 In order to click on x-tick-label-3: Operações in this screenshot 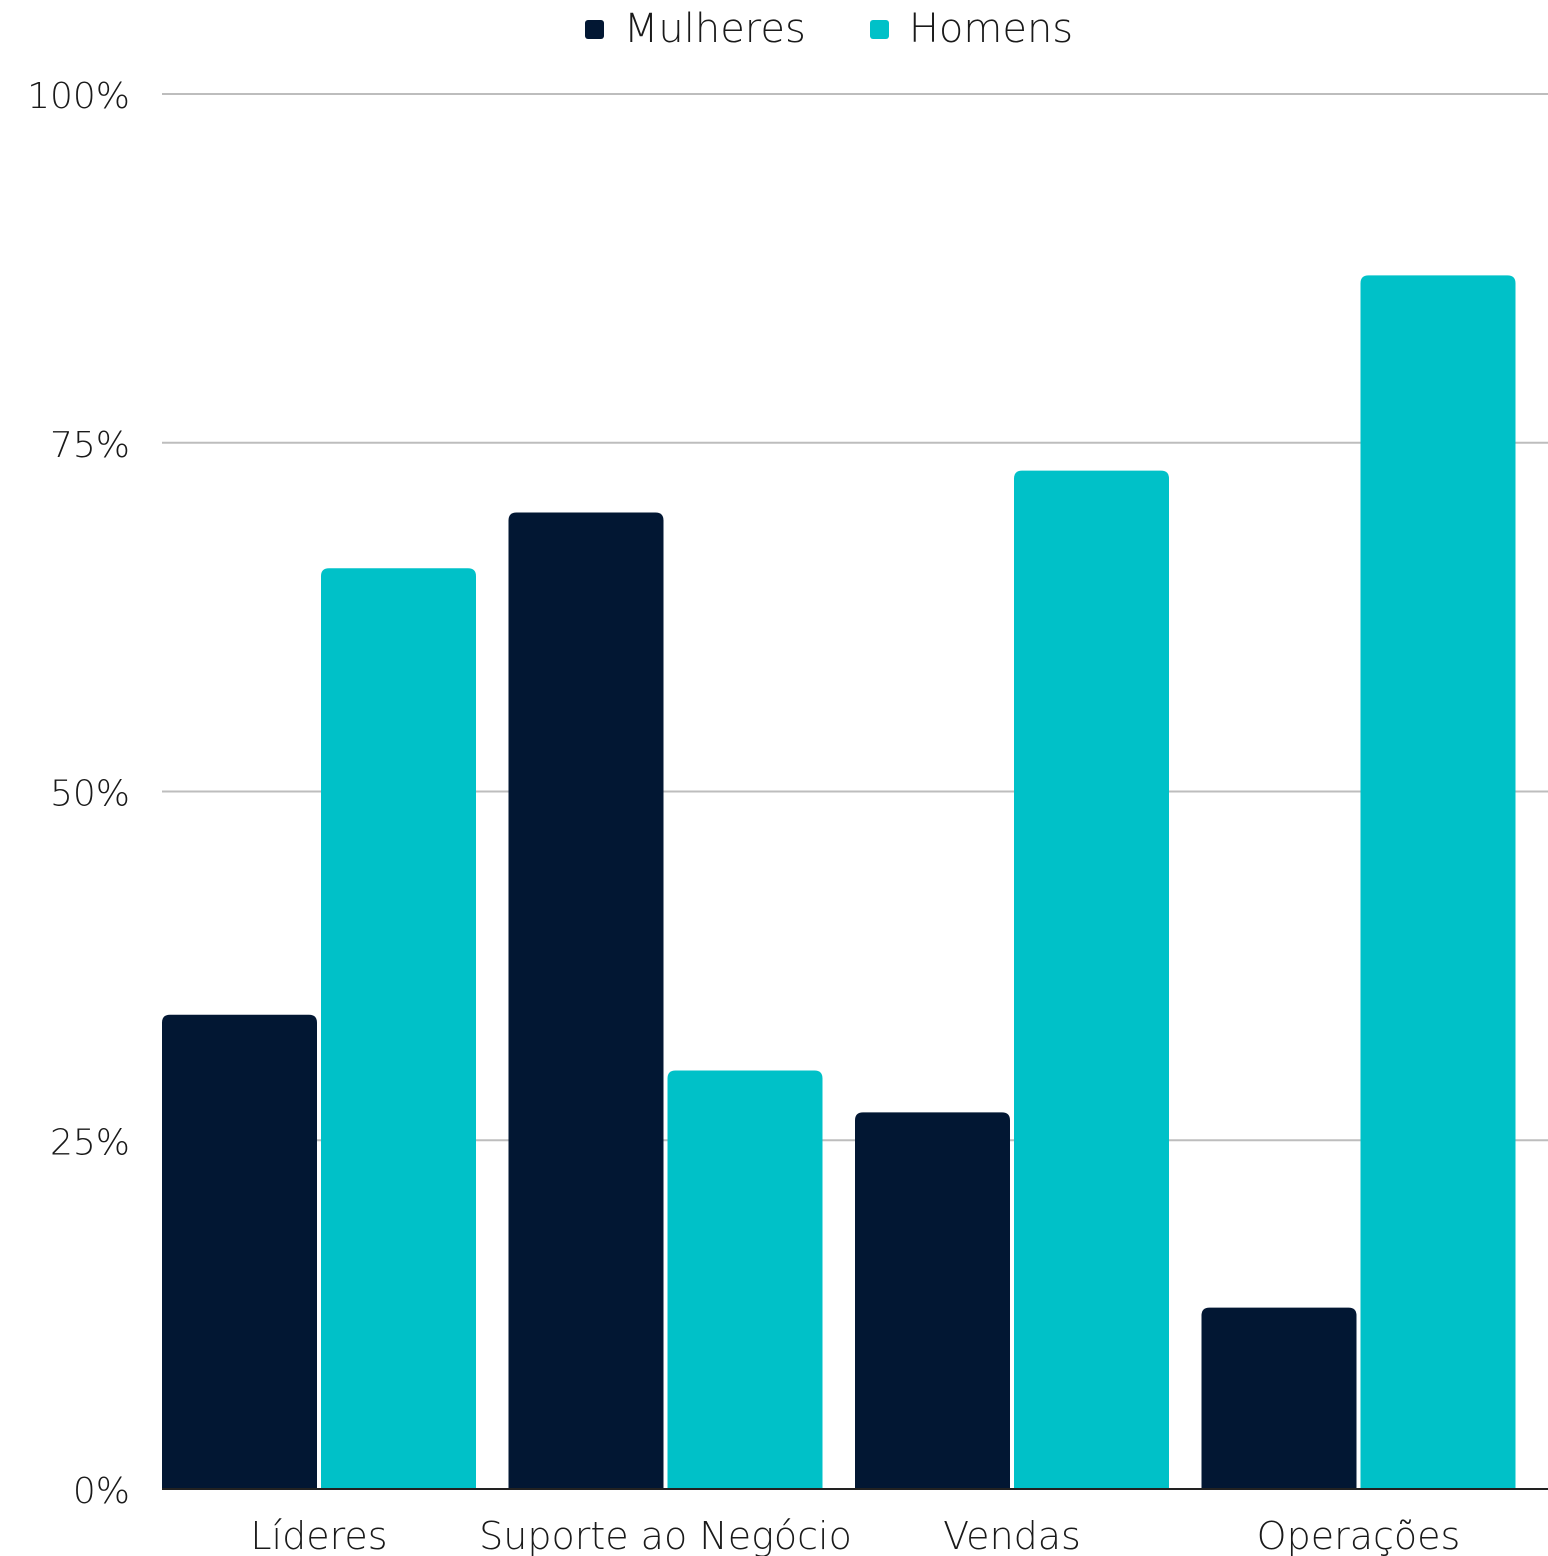, I will do `click(1359, 1535)`.